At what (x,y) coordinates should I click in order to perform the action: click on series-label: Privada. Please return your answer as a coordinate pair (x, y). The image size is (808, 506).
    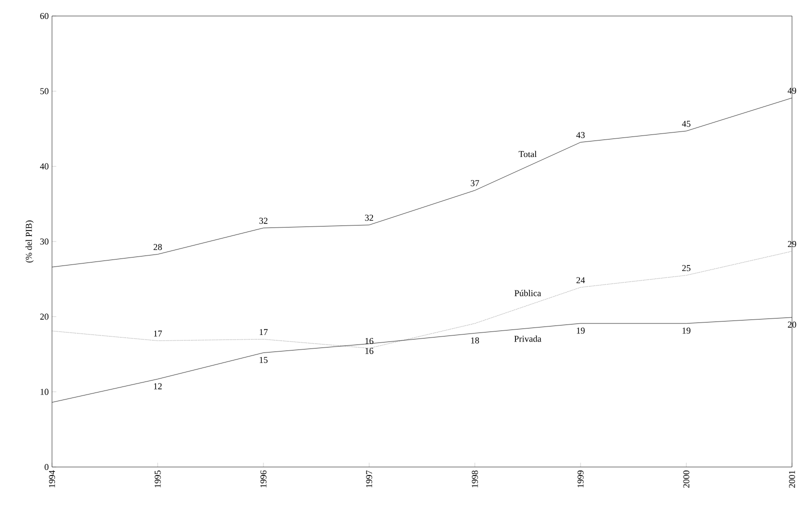
    Looking at the image, I should click on (528, 339).